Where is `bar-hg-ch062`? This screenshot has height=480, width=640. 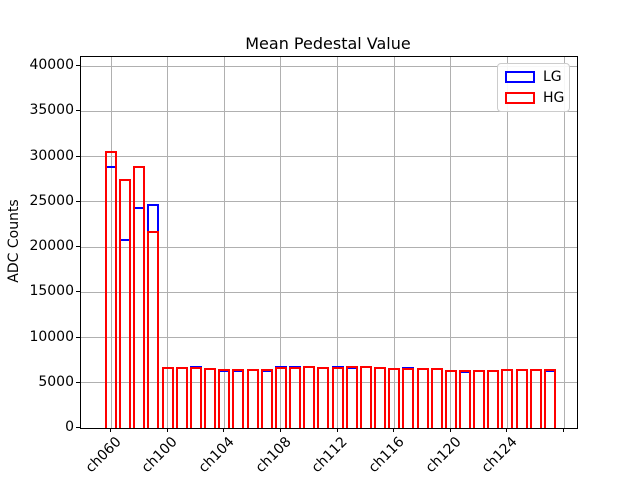
bar-hg-ch062 is located at coordinates (139, 297).